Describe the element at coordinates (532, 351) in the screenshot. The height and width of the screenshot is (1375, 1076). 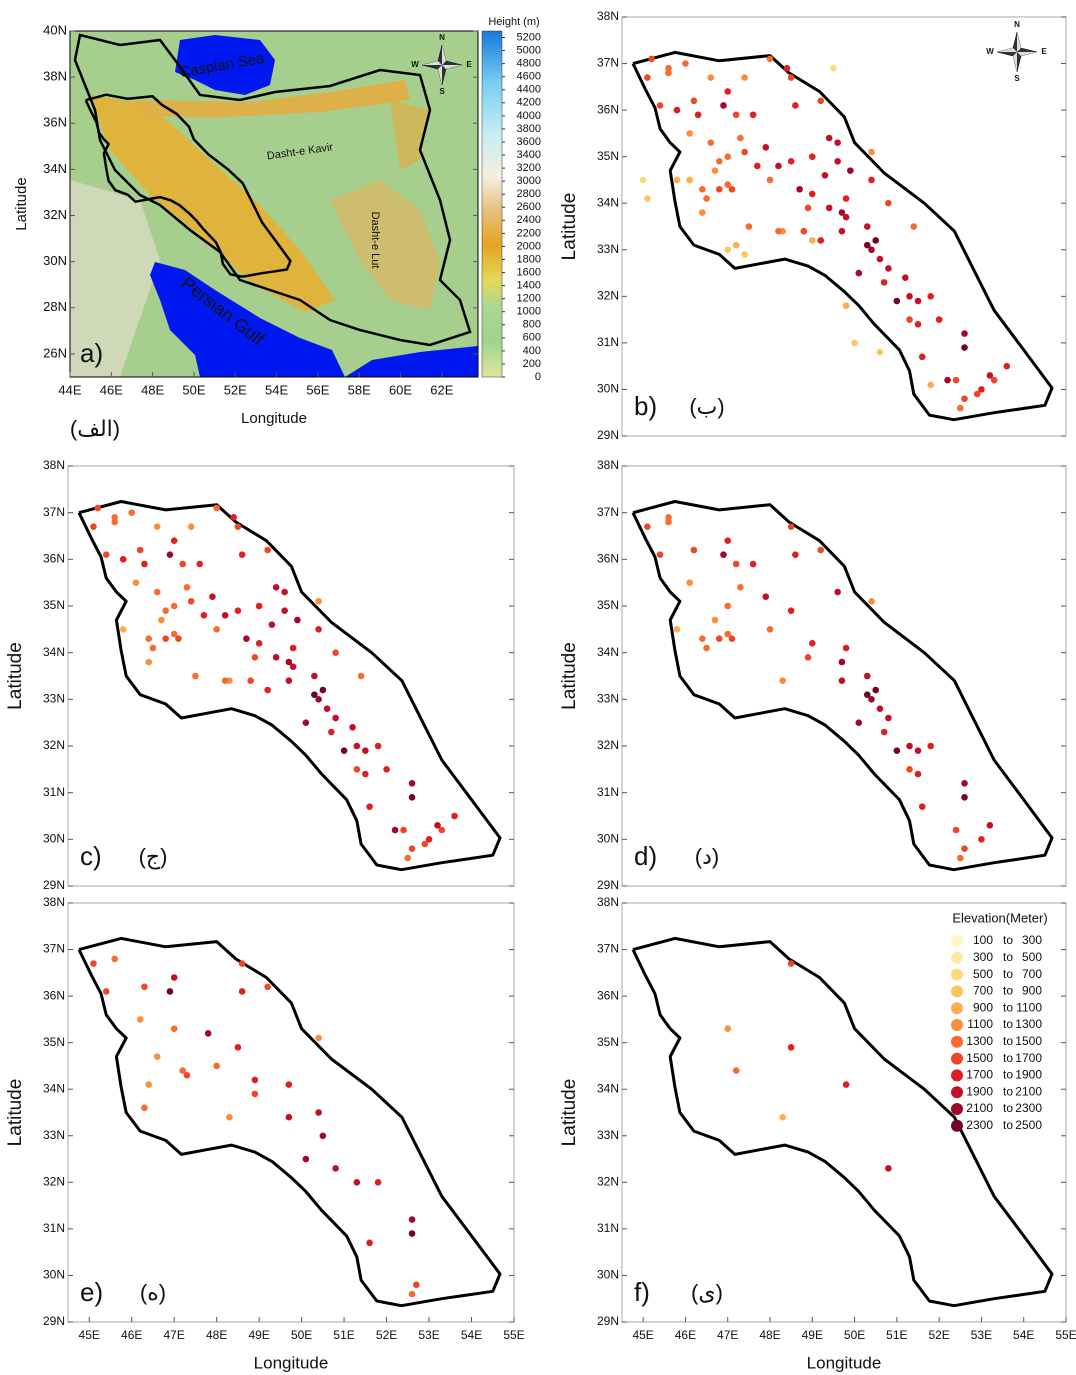
I see `colorbar-tick-label: 400` at that location.